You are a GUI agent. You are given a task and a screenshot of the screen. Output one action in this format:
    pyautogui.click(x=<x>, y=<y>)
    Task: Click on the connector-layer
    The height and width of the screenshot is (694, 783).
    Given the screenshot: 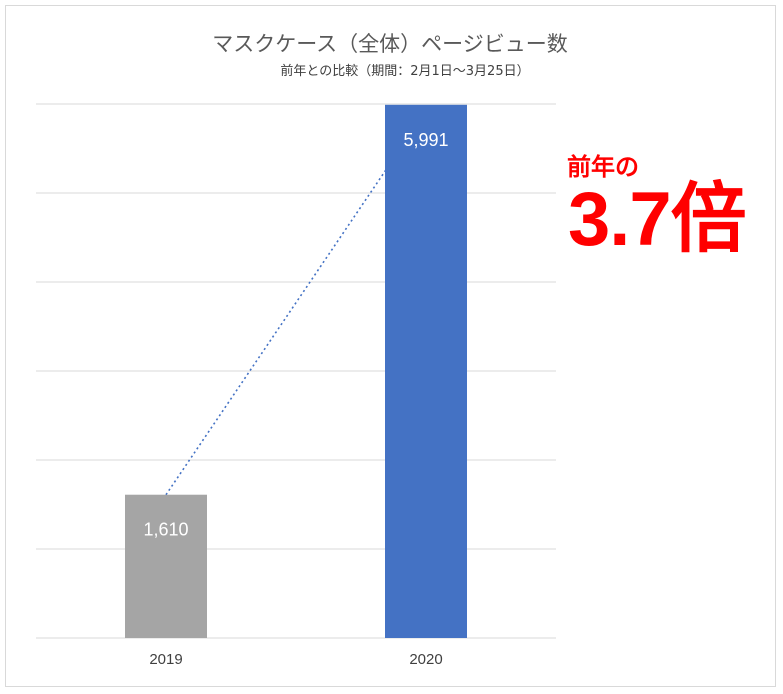 What is the action you would take?
    pyautogui.click(x=277, y=331)
    